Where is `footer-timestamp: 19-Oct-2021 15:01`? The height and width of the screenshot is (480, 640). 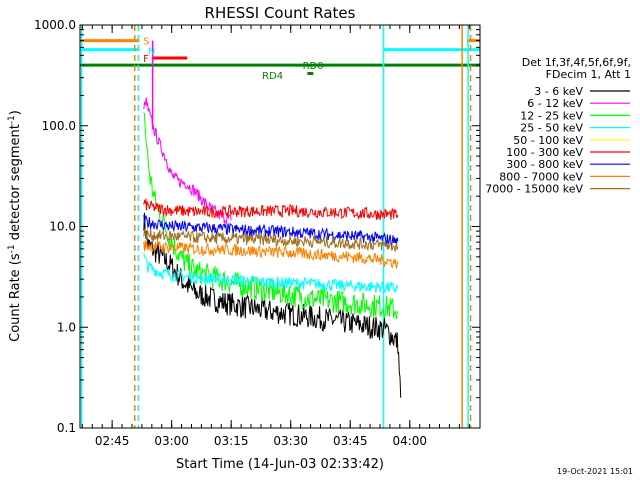 footer-timestamp: 19-Oct-2021 15:01 is located at coordinates (595, 471).